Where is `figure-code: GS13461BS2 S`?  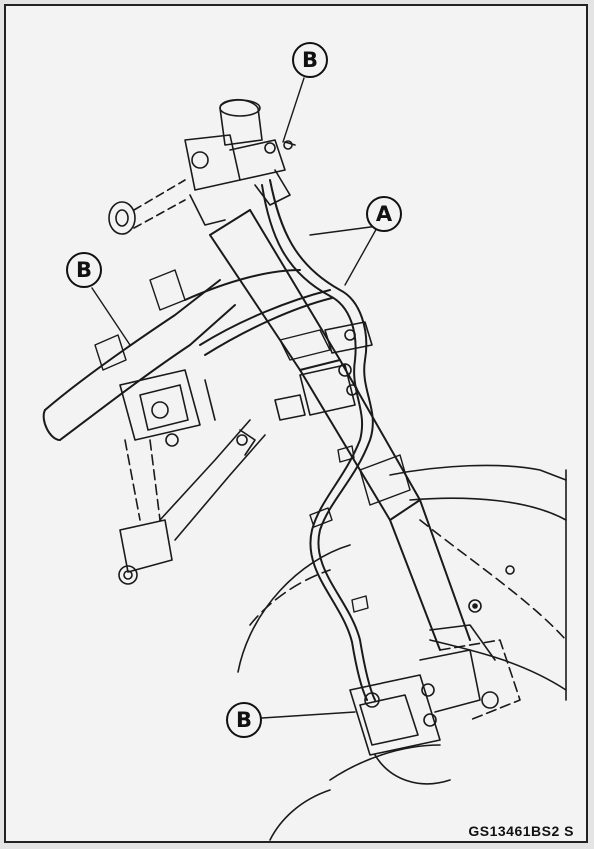
figure-code: GS13461BS2 S is located at coordinates (521, 831).